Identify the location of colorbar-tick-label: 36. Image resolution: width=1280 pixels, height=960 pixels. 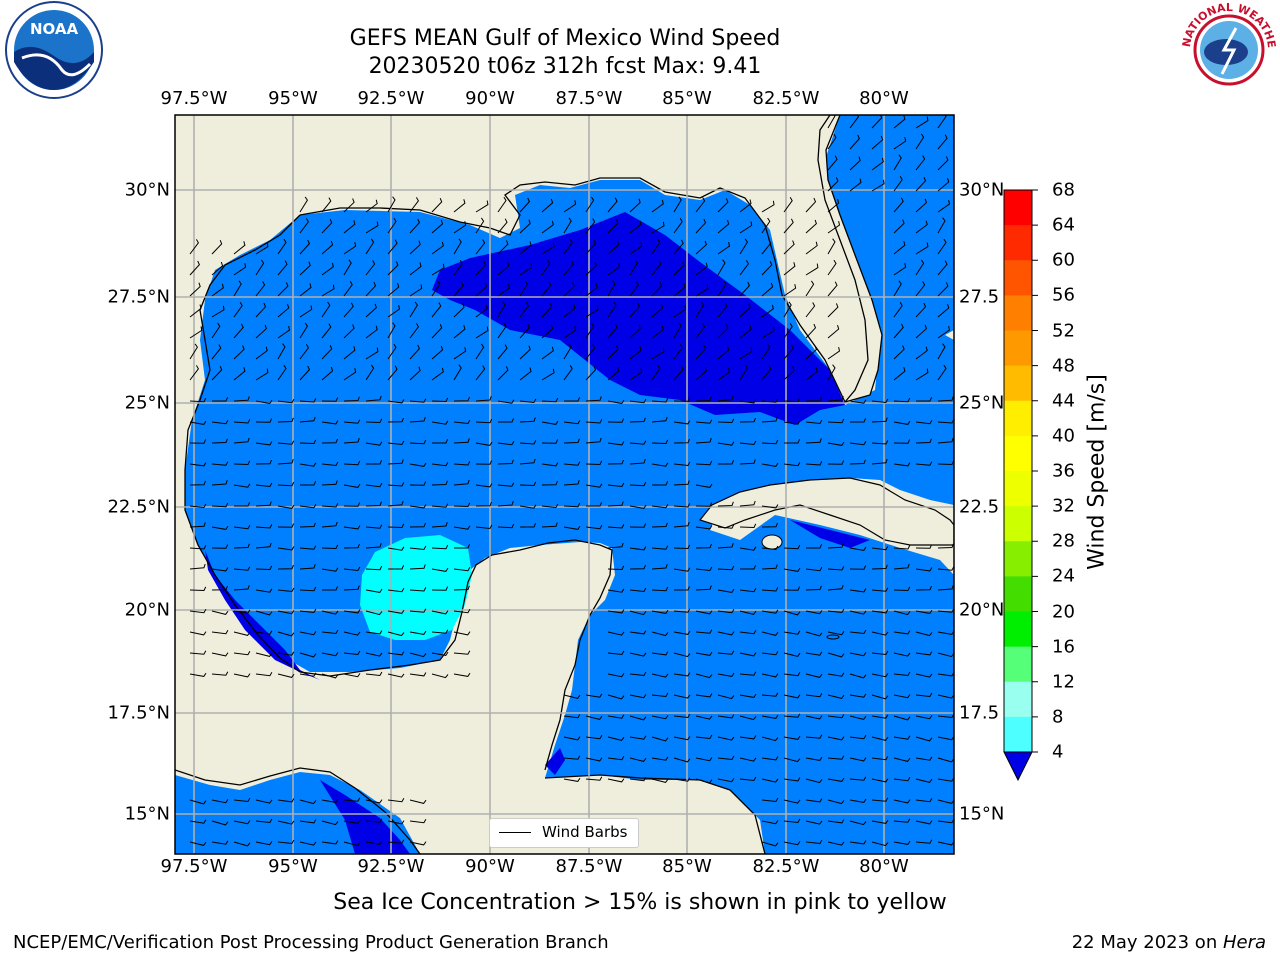
(1063, 471).